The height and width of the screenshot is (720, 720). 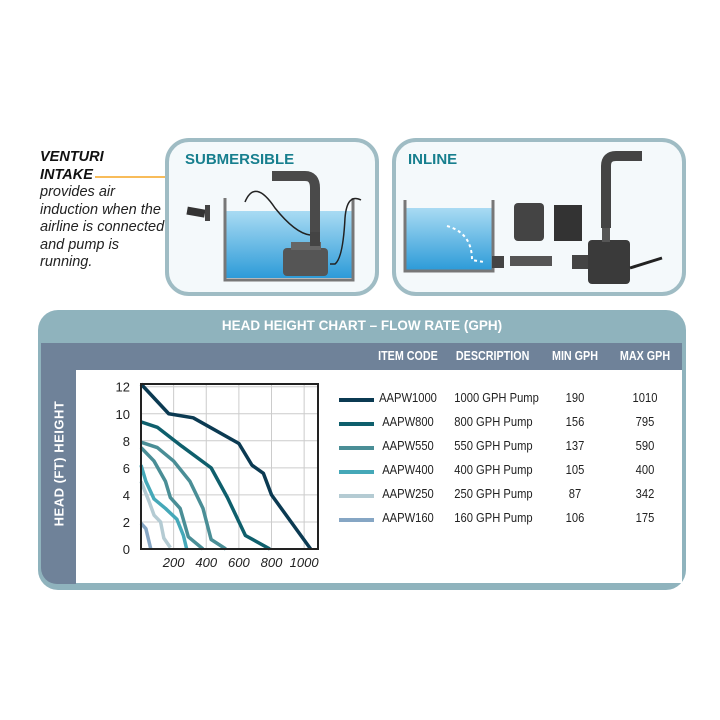 What do you see at coordinates (645, 517) in the screenshot?
I see `max-gph: 175` at bounding box center [645, 517].